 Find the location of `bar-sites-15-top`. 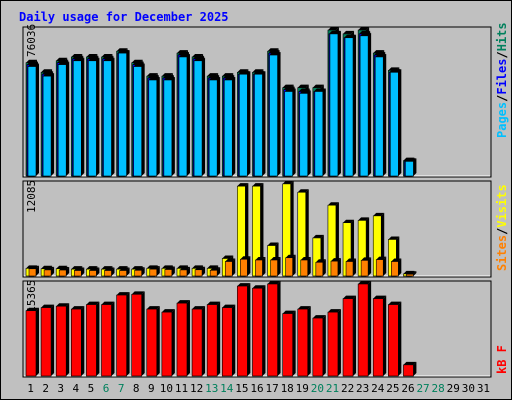

bar-sites-15-top is located at coordinates (245, 258).